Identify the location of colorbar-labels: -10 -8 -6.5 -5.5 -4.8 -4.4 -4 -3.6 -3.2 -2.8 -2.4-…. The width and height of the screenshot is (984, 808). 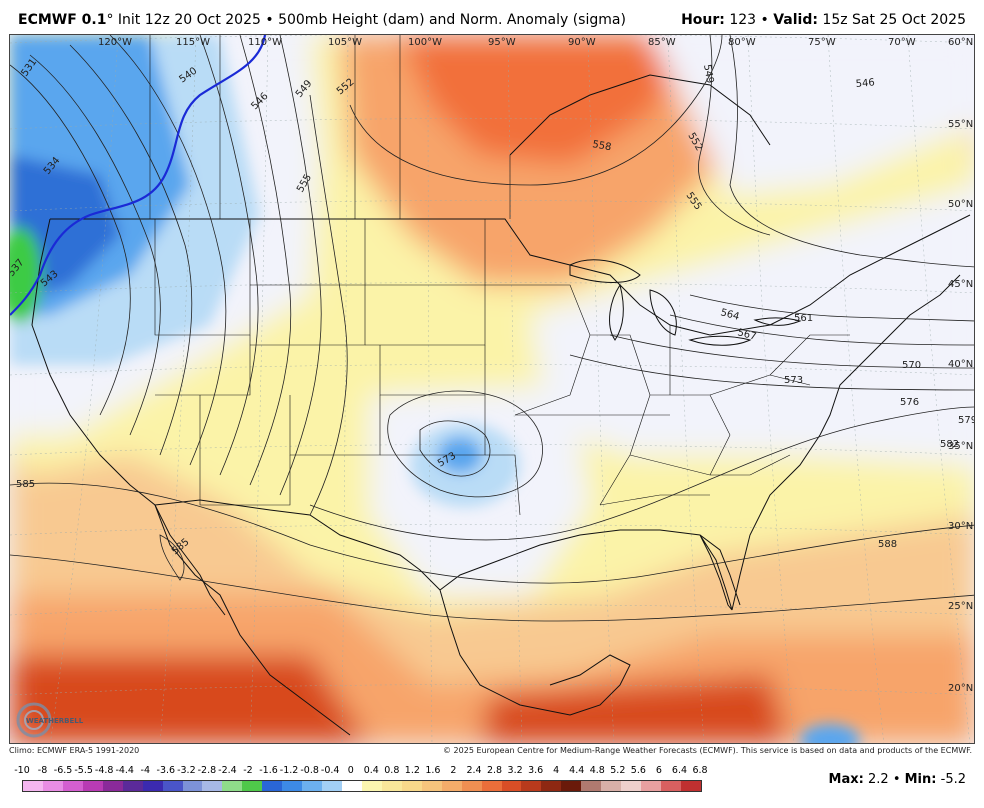
(361, 771).